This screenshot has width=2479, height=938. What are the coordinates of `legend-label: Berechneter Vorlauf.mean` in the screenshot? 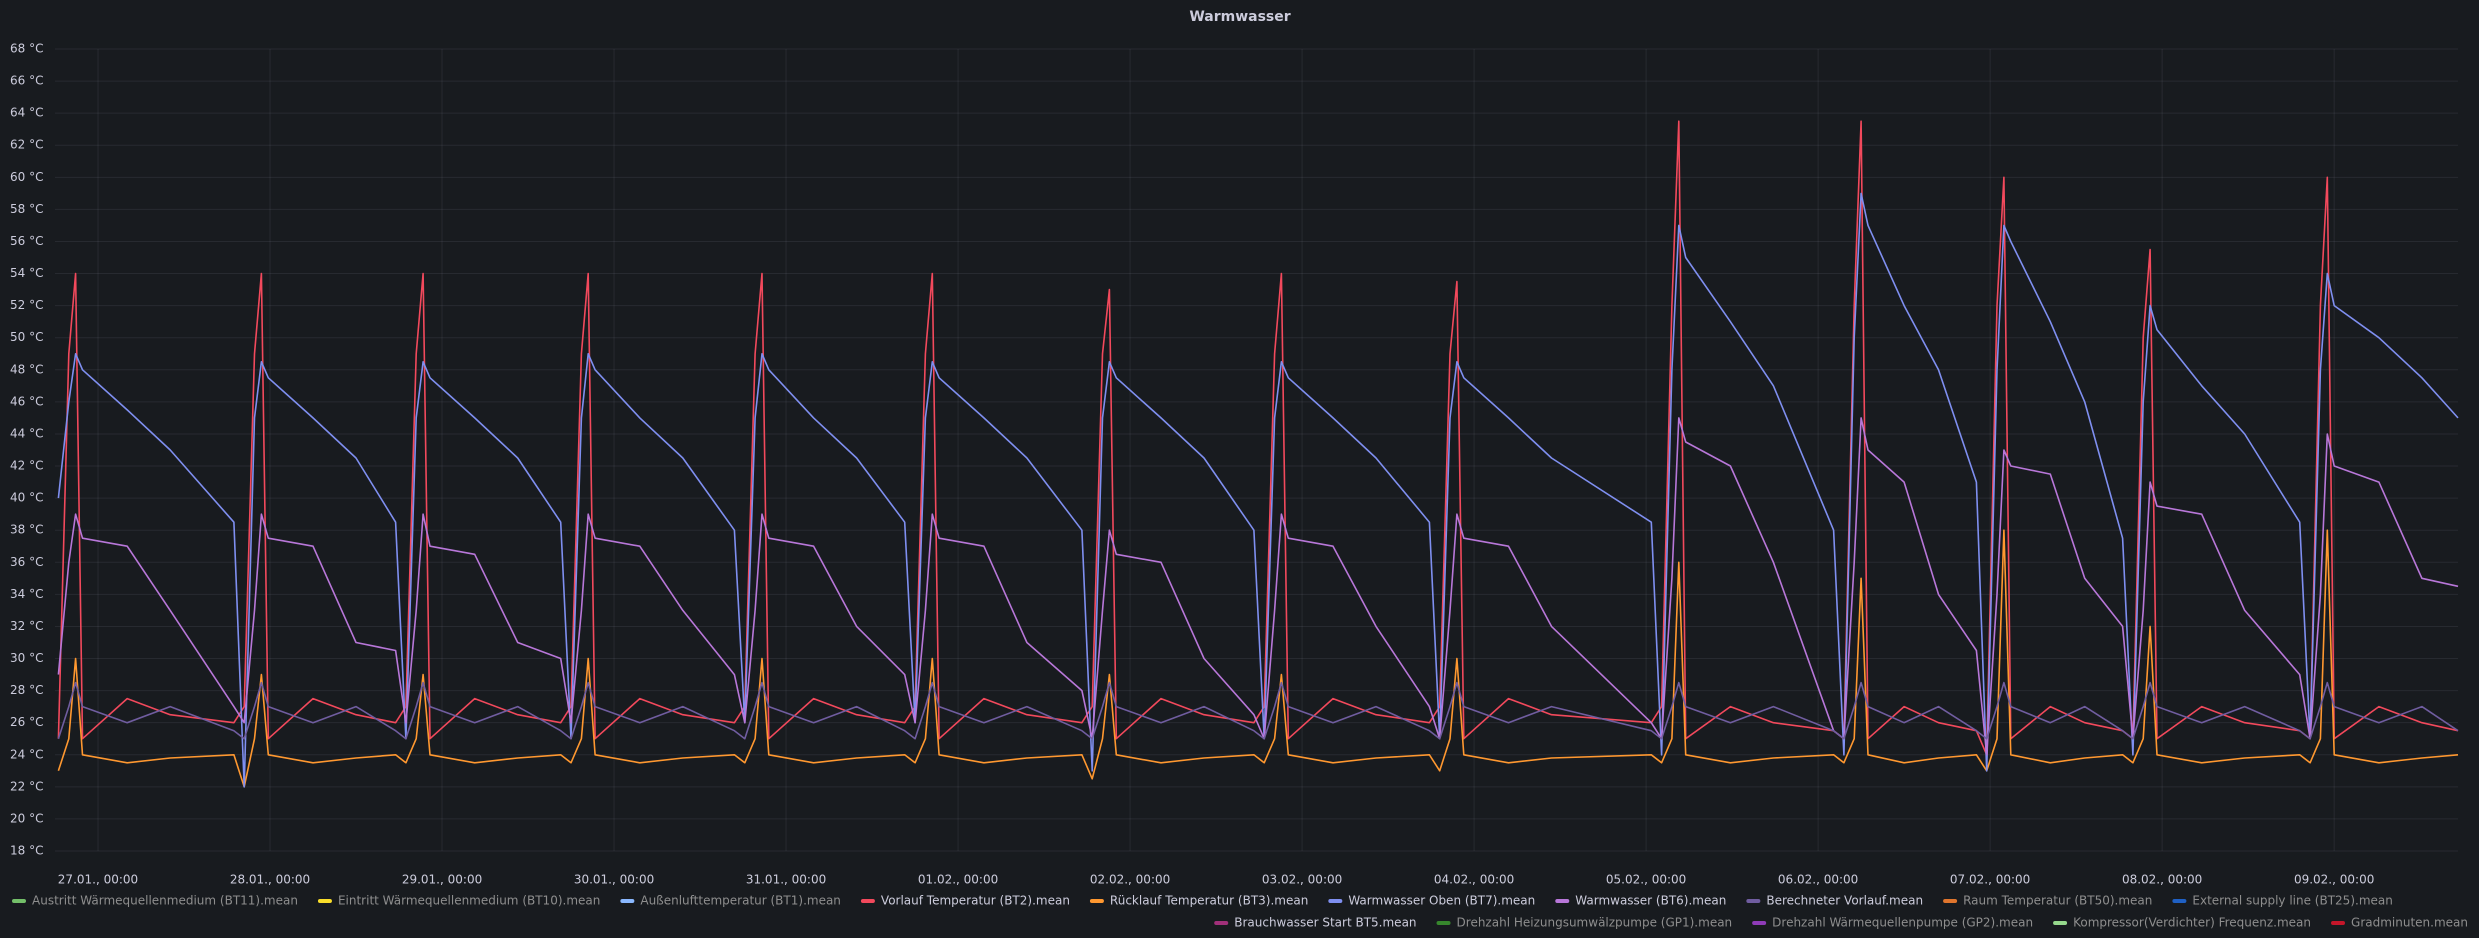 It's located at (1844, 901).